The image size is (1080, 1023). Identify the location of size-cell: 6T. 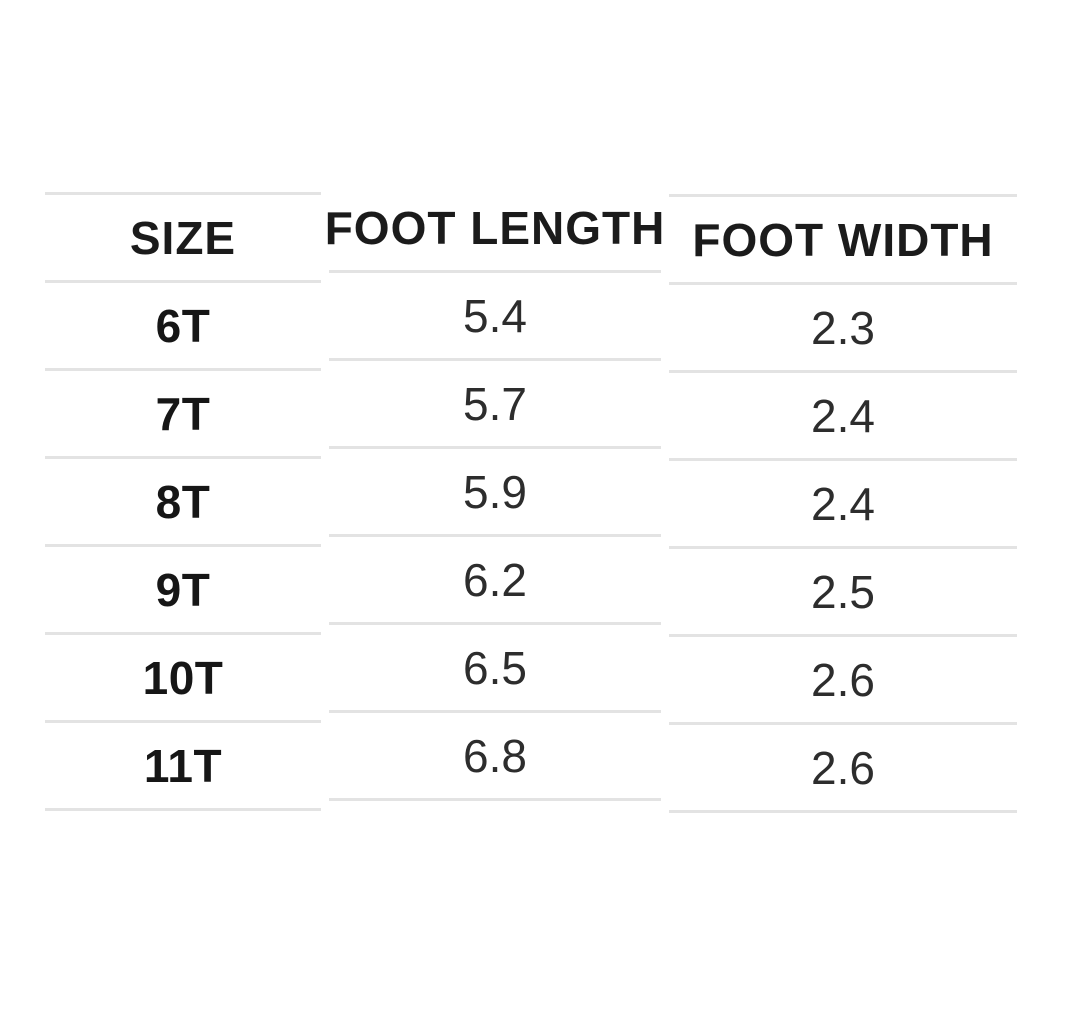
(183, 327).